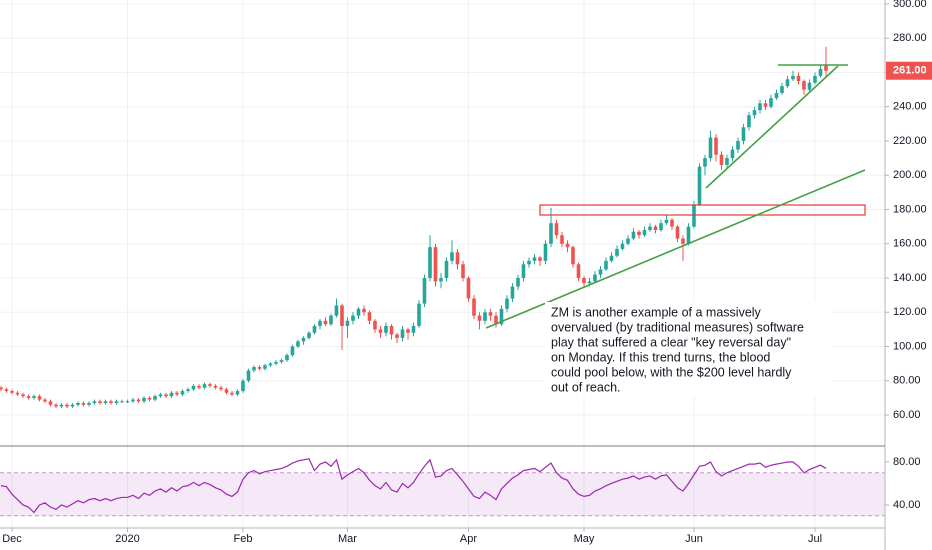 This screenshot has width=932, height=550. Describe the element at coordinates (702, 210) in the screenshot. I see `resistance-box` at that location.